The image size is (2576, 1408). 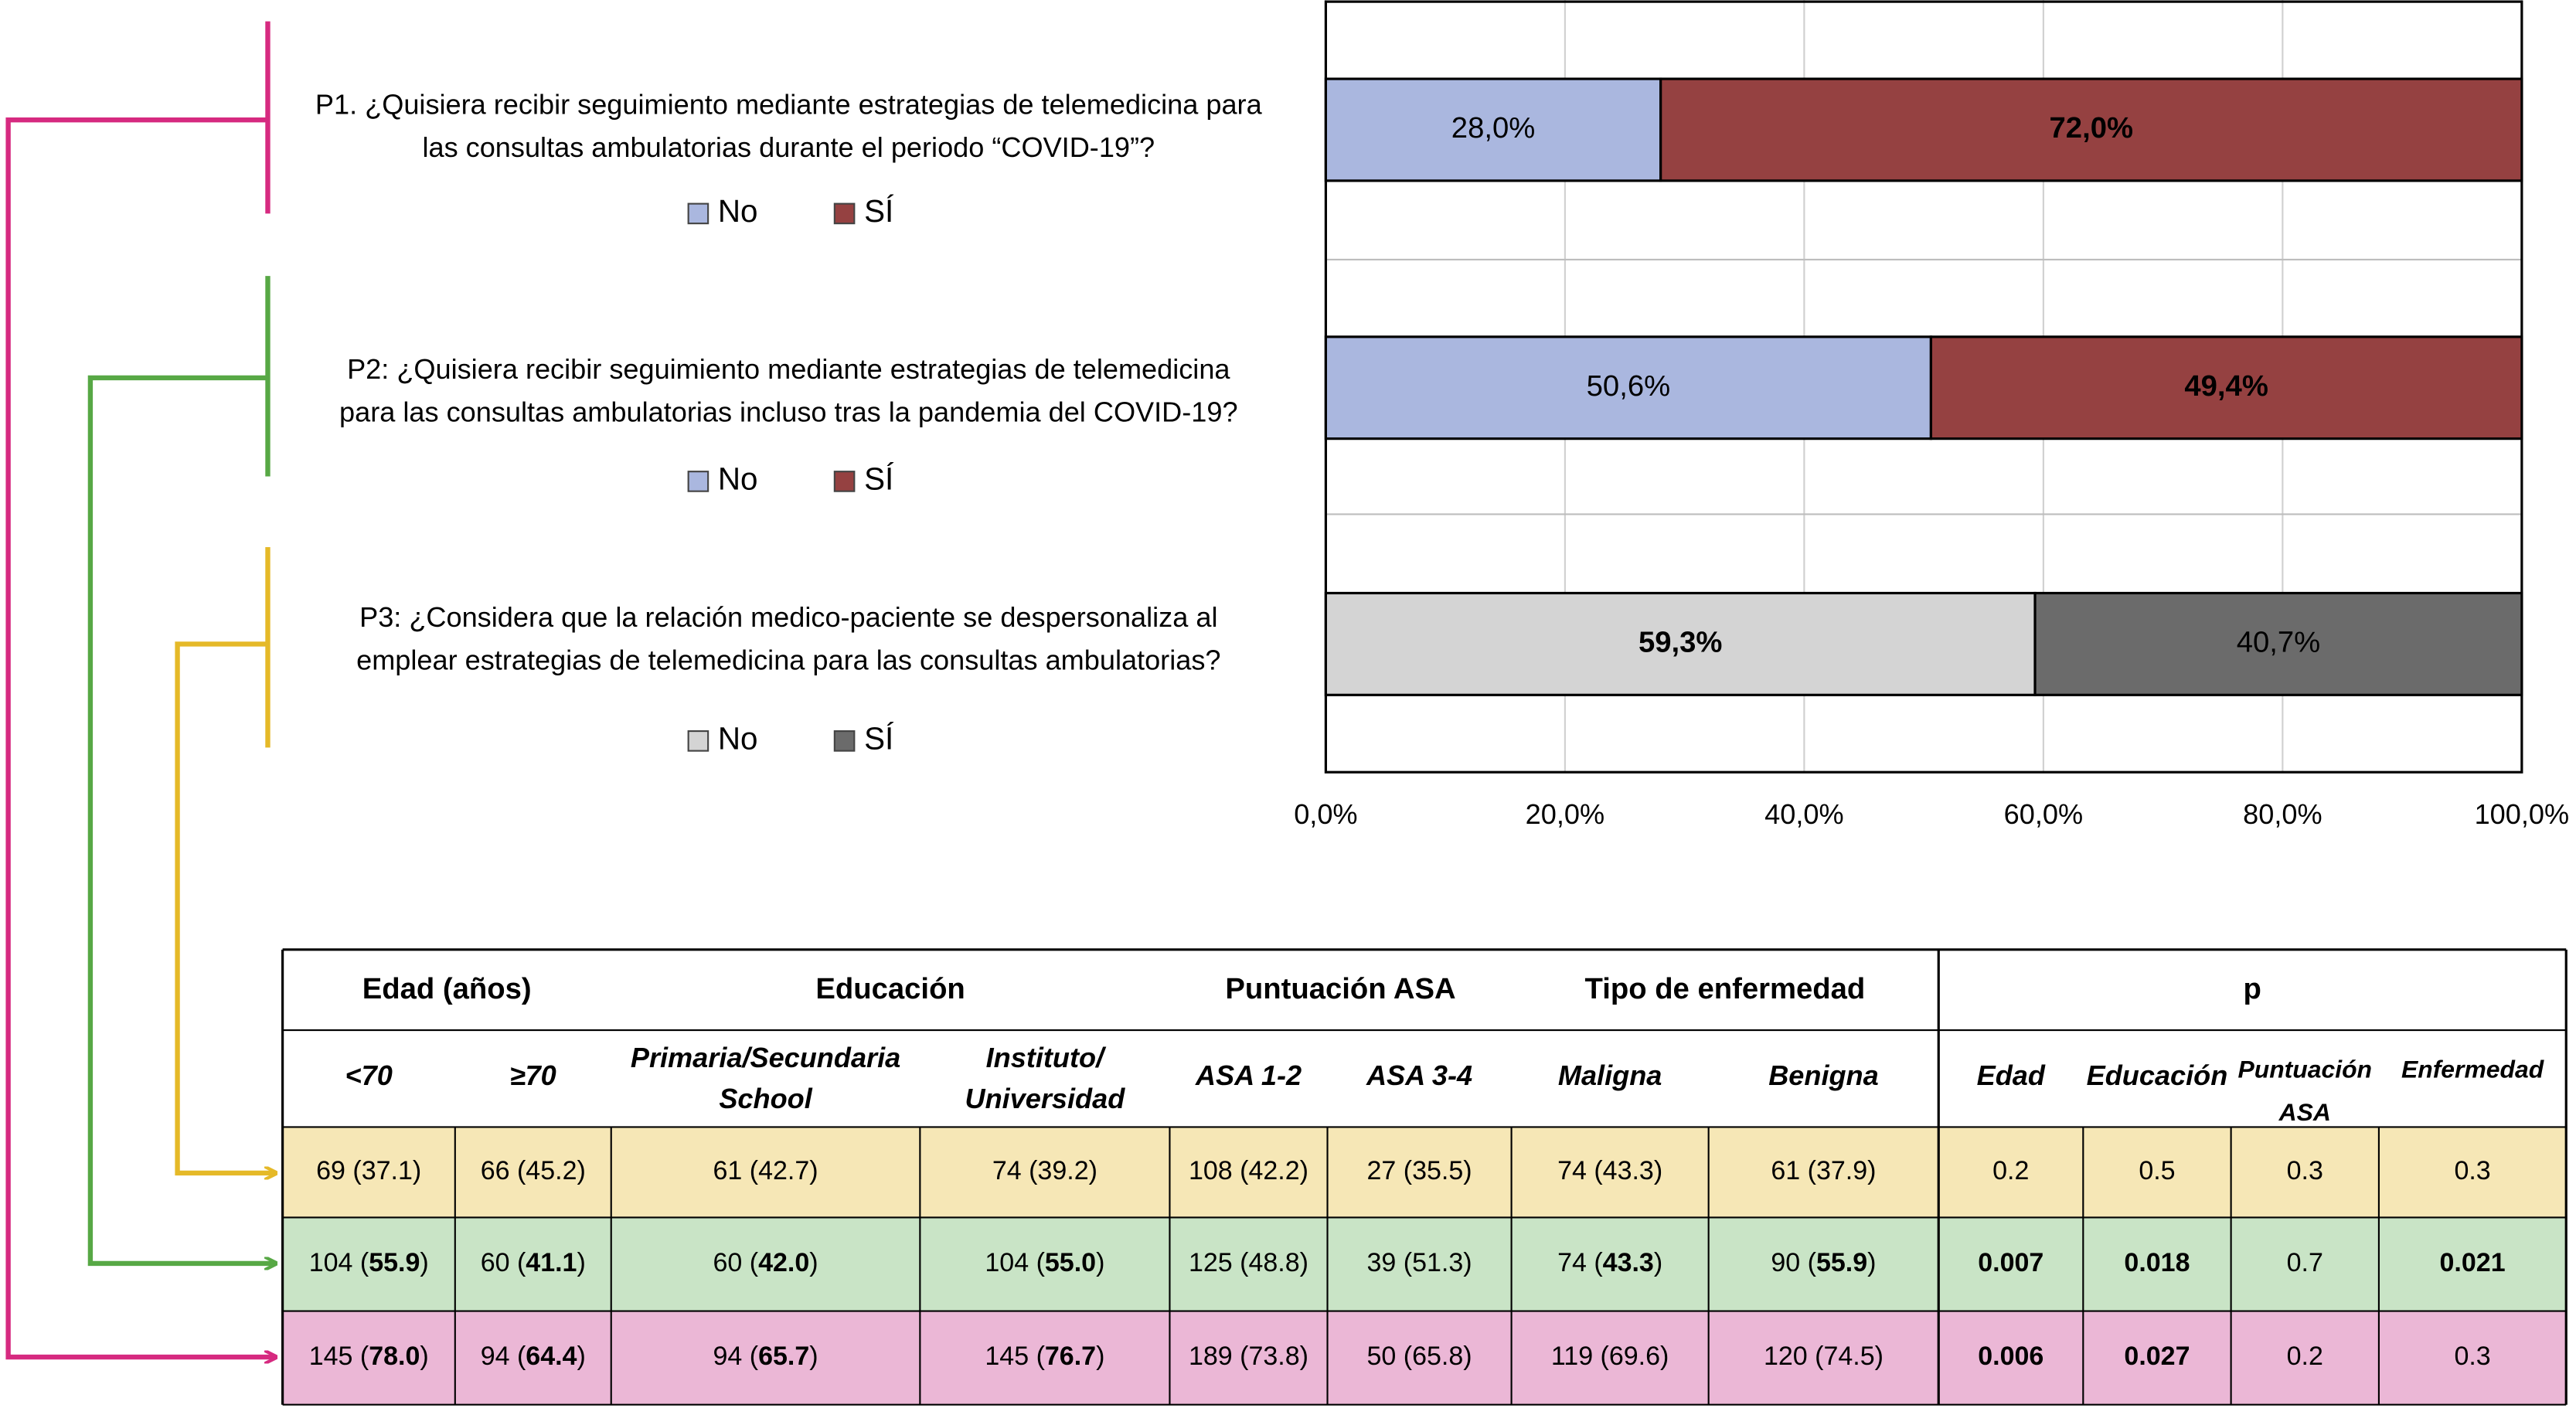 What do you see at coordinates (533, 1170) in the screenshot?
I see `cell: 66 (45.2)` at bounding box center [533, 1170].